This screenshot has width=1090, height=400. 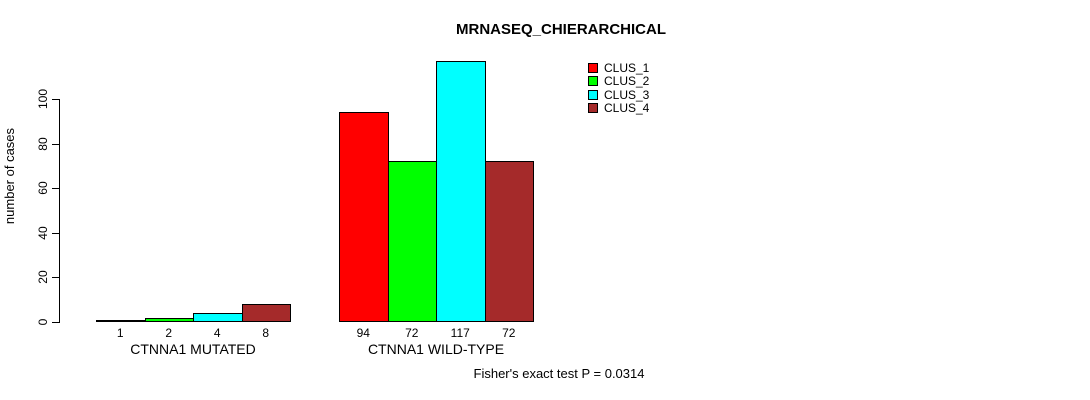 I want to click on y-axis-title: number of cases, so click(x=9, y=176).